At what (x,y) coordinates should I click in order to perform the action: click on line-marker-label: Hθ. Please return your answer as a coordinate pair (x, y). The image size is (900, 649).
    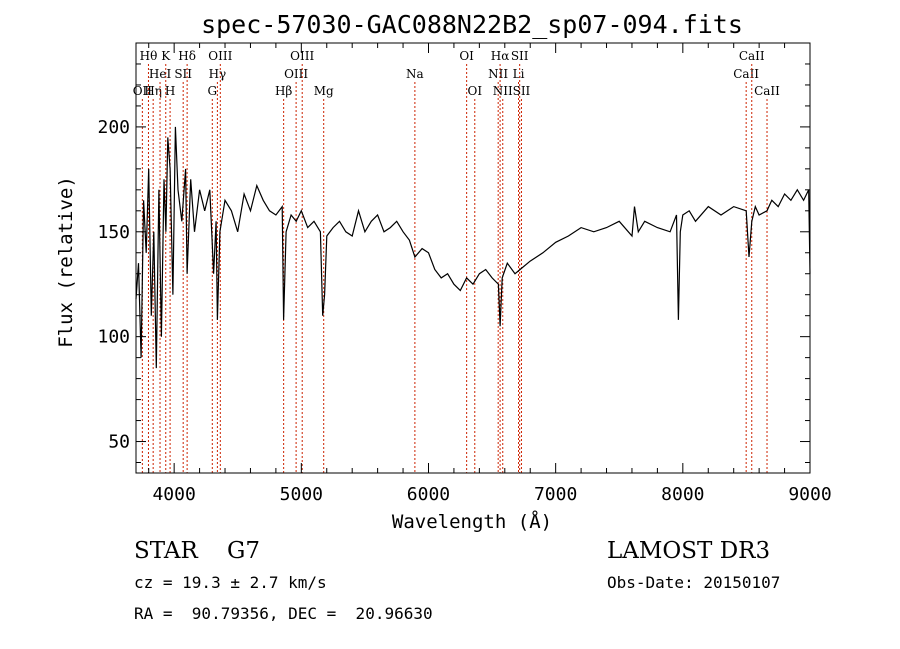
    Looking at the image, I should click on (149, 56).